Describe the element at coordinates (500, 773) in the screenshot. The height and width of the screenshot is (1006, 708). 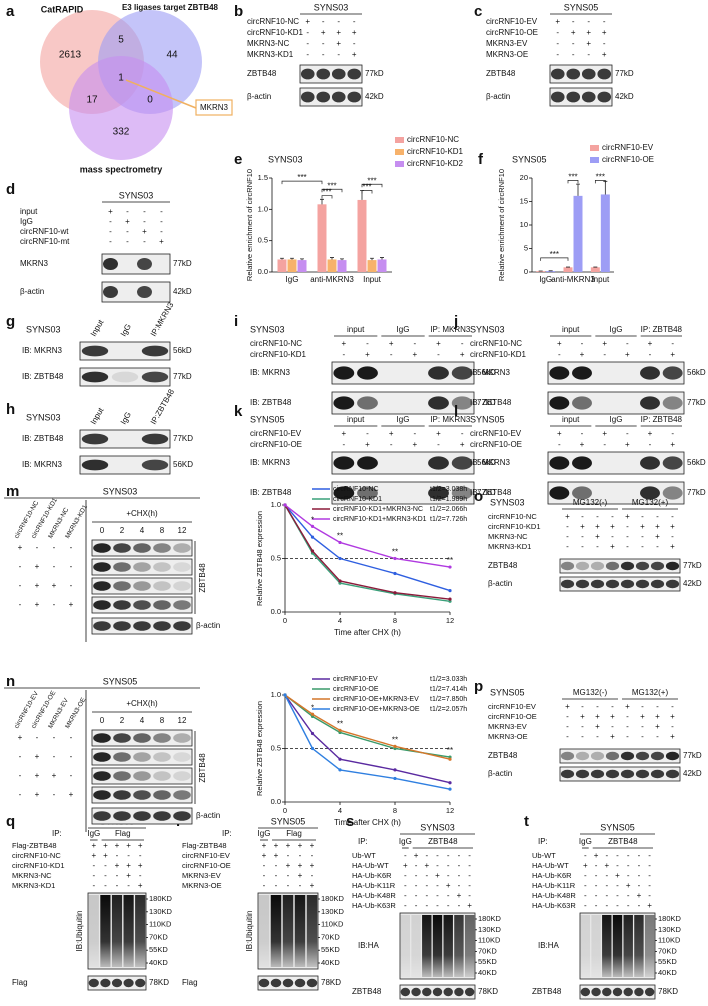
I see `label: β-actin` at that location.